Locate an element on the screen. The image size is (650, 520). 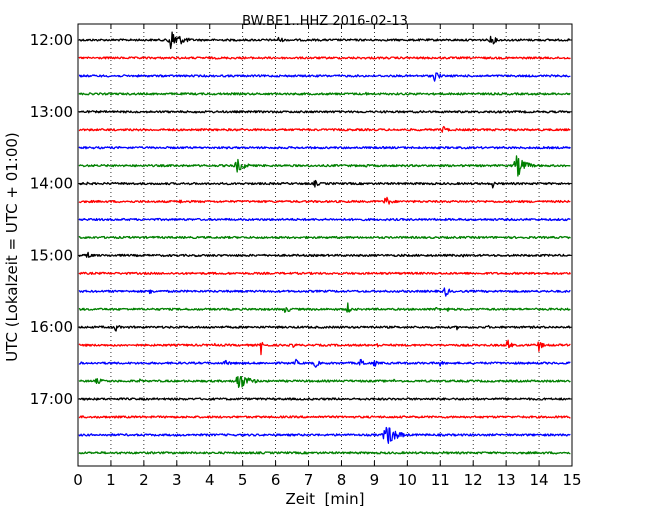
x-tick-label: 0 is located at coordinates (78, 480).